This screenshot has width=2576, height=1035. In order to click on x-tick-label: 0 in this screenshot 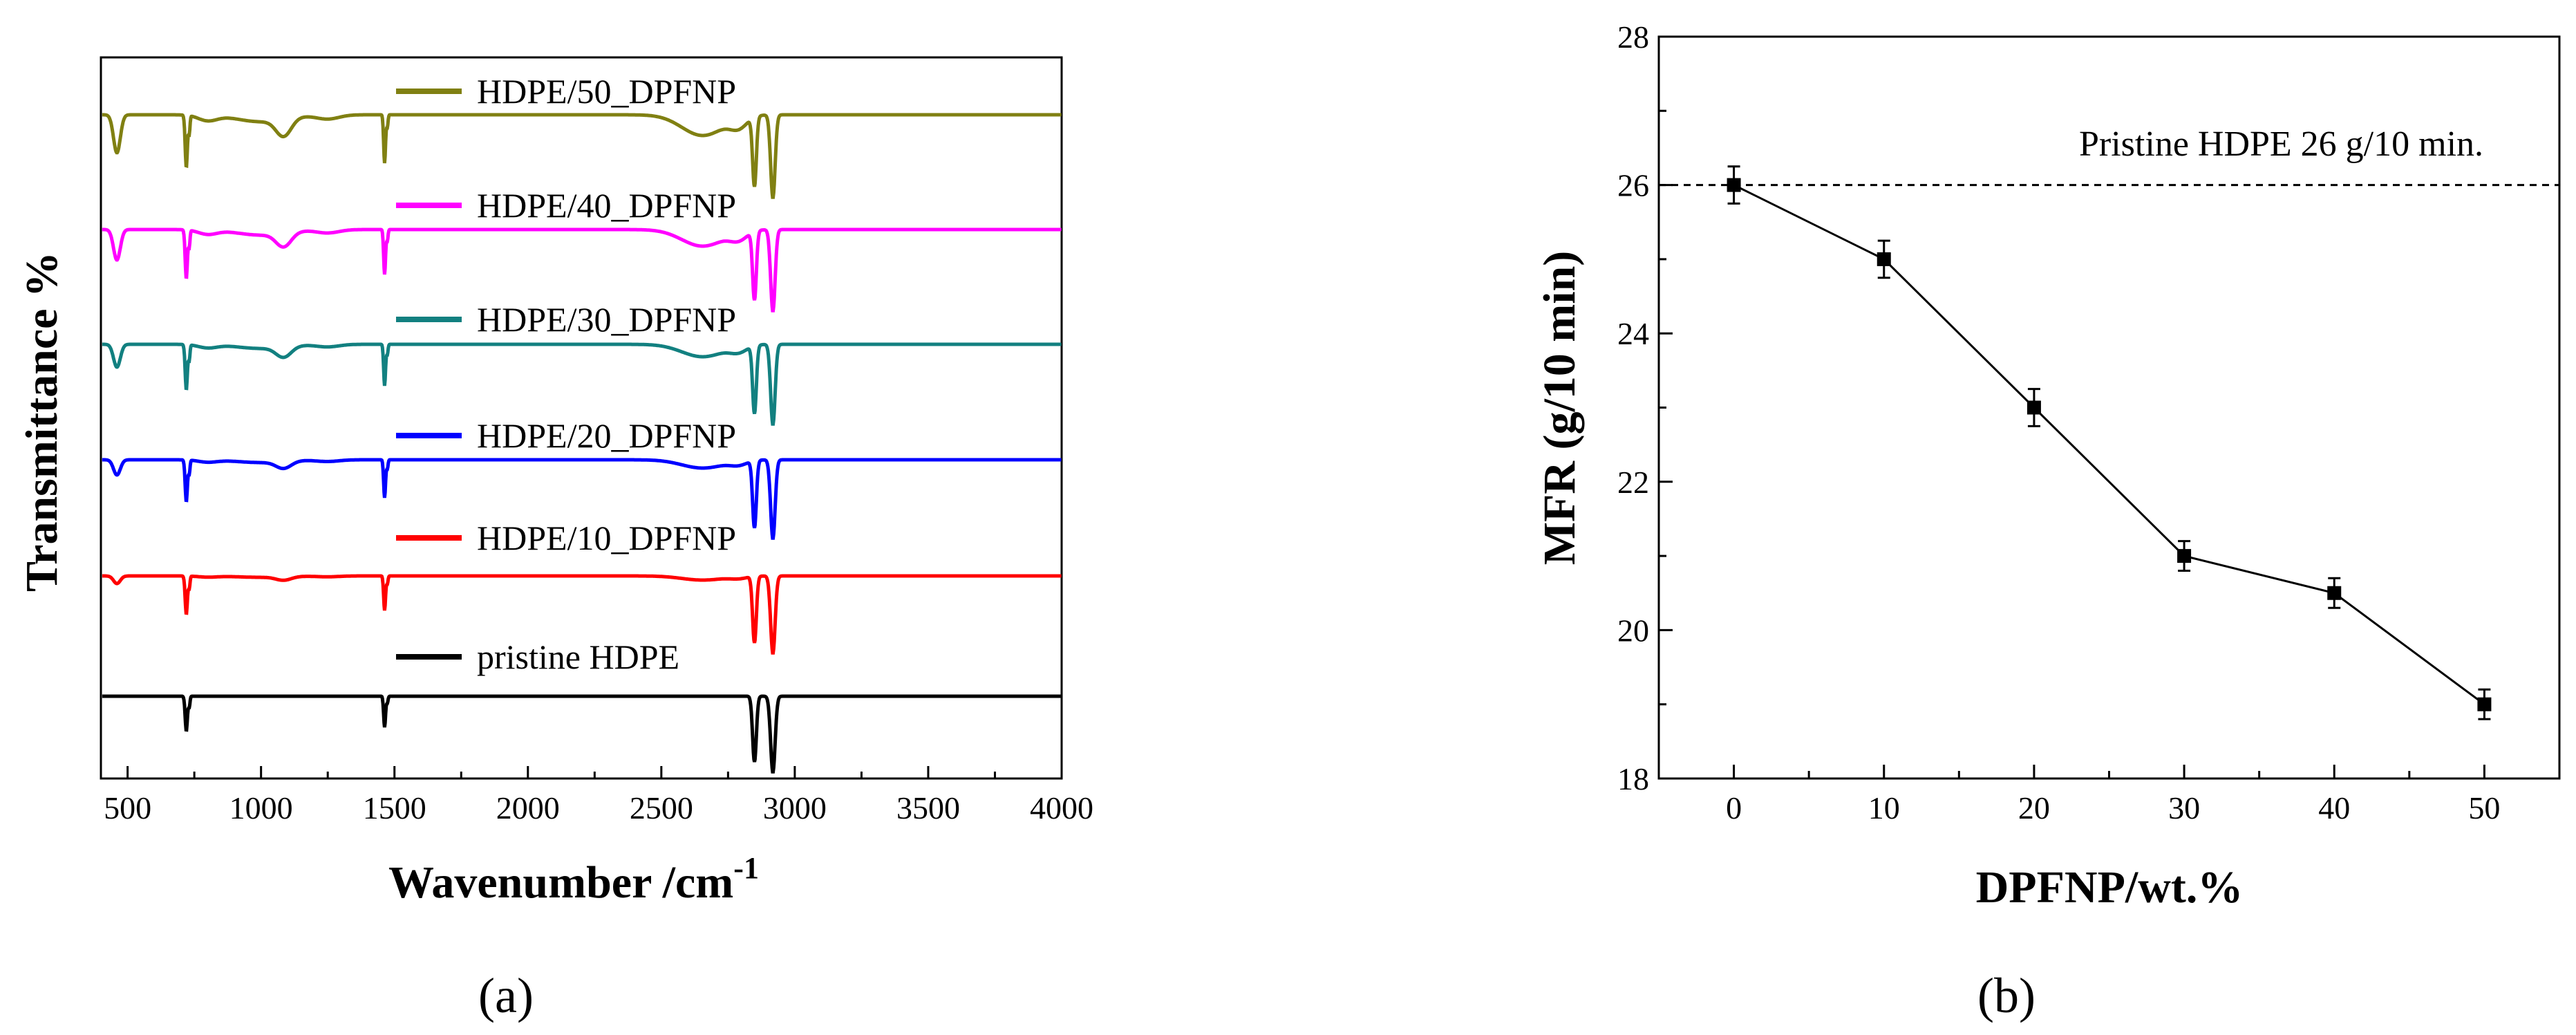, I will do `click(1734, 808)`.